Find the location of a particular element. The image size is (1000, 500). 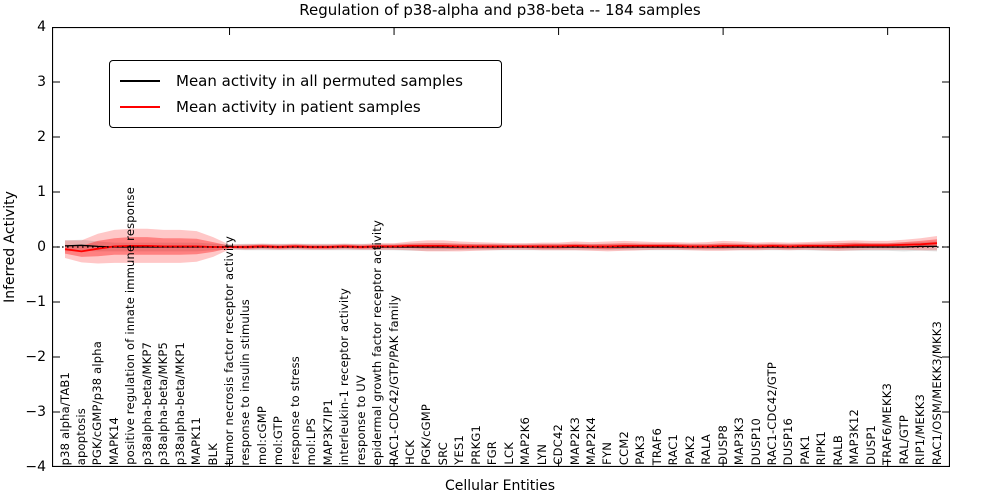

x-tick-label: CCM2 is located at coordinates (623, 447).